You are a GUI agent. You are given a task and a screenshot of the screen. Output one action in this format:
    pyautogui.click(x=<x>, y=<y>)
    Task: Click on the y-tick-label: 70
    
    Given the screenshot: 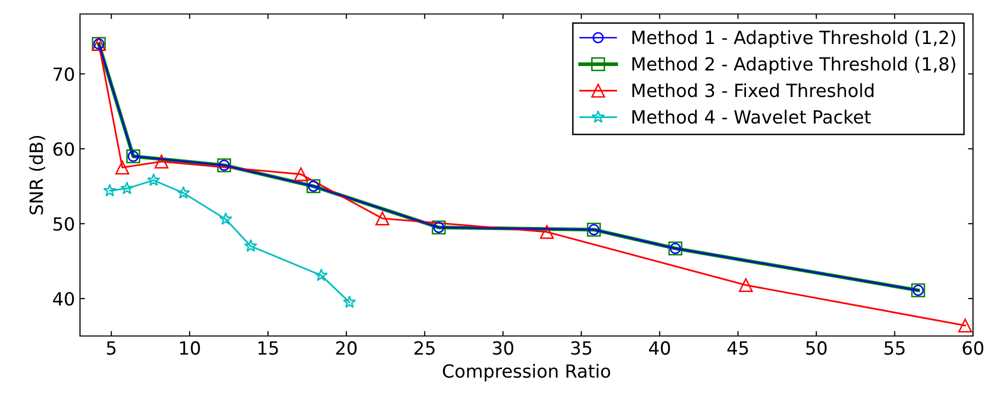 What is the action you would take?
    pyautogui.click(x=64, y=74)
    